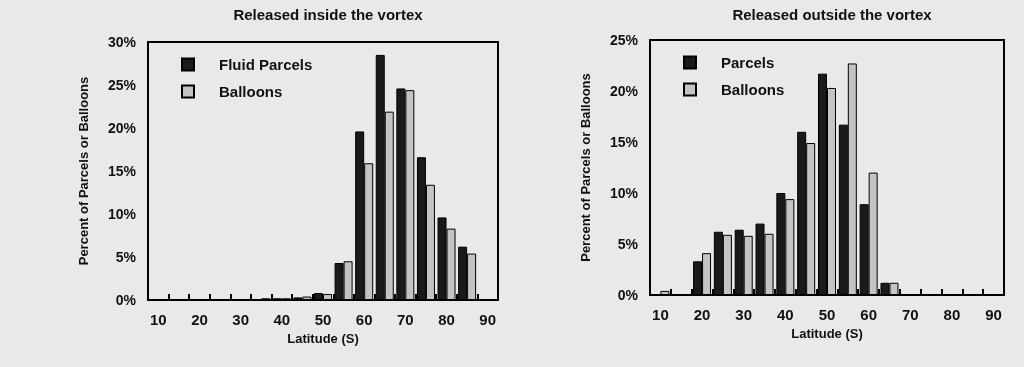 This screenshot has width=1024, height=367. What do you see at coordinates (266, 64) in the screenshot?
I see `legend-label: Fluid Parcels` at bounding box center [266, 64].